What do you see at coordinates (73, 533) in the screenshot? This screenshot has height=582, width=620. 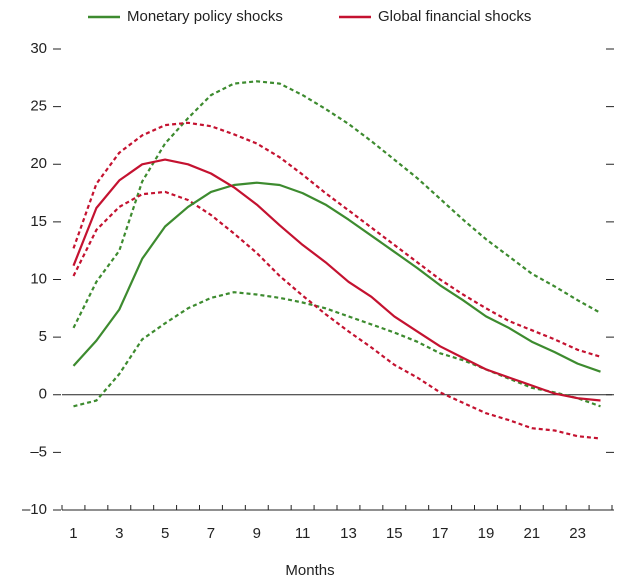 I see `x-tick-label: 1` at bounding box center [73, 533].